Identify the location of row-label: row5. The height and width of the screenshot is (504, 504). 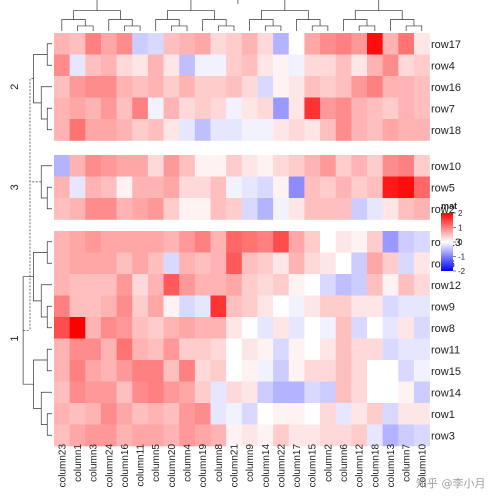
(443, 188).